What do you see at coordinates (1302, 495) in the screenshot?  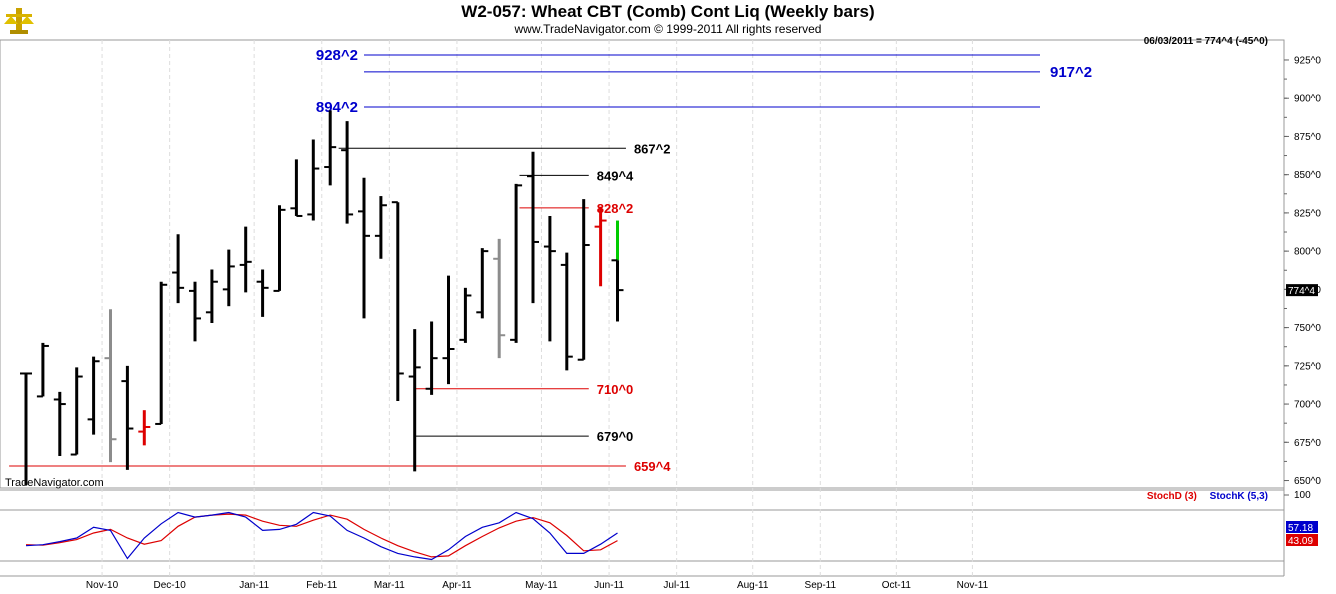 I see `stoch-axis-100-label: 100` at bounding box center [1302, 495].